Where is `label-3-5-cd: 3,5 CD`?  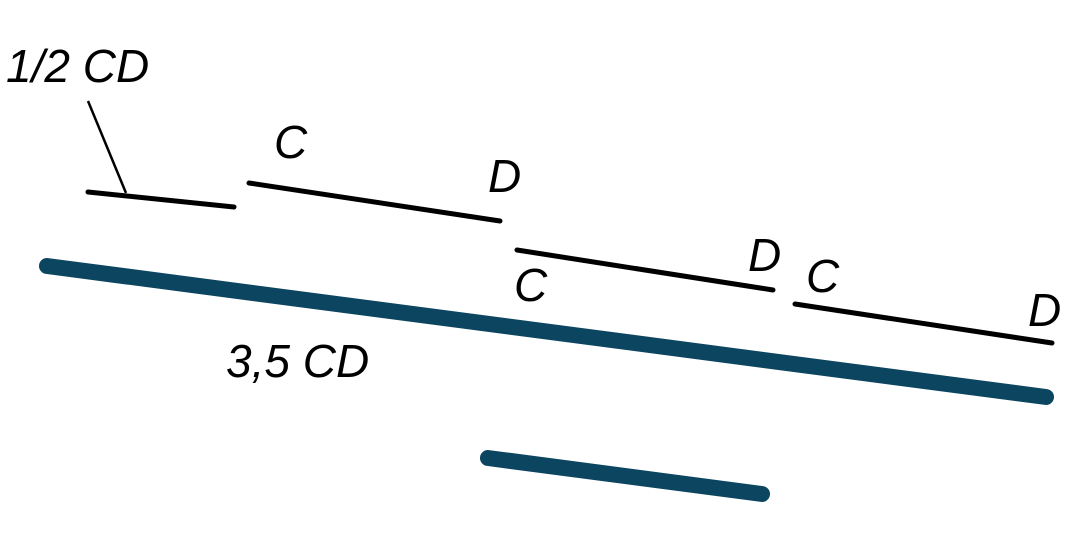 label-3-5-cd: 3,5 CD is located at coordinates (297, 361).